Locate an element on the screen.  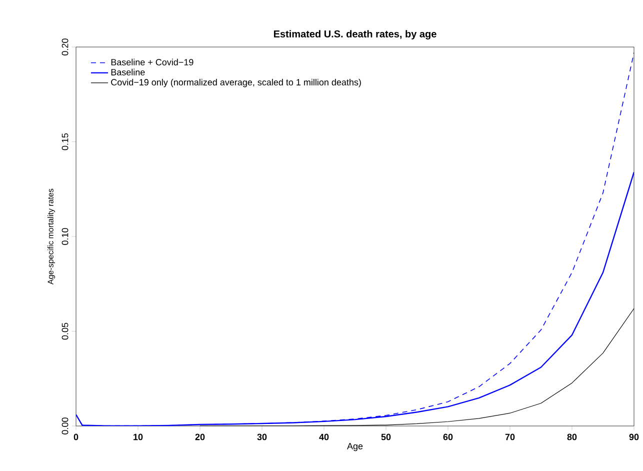
chart-title: Estimated U.S. death rates, by age is located at coordinates (355, 35).